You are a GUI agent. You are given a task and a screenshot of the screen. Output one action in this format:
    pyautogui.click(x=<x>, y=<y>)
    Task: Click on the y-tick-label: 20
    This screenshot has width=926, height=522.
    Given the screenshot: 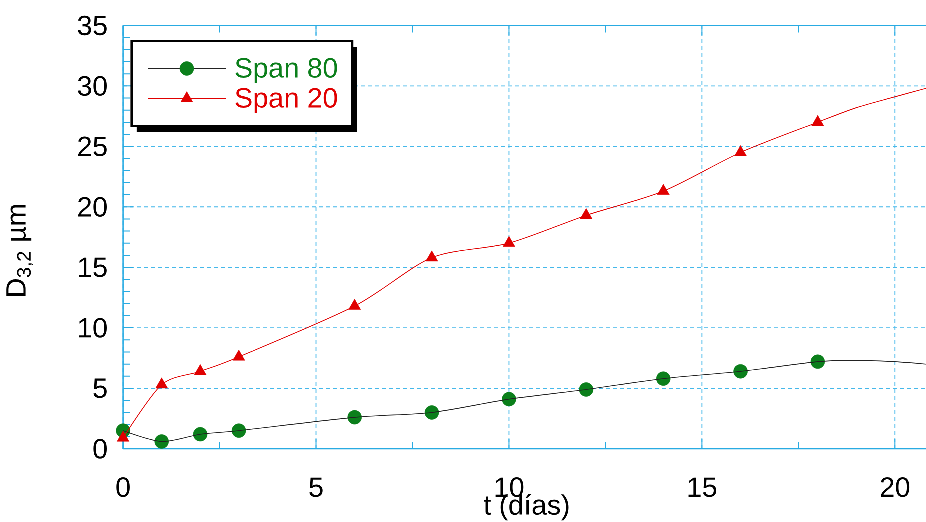 What is the action you would take?
    pyautogui.click(x=93, y=207)
    